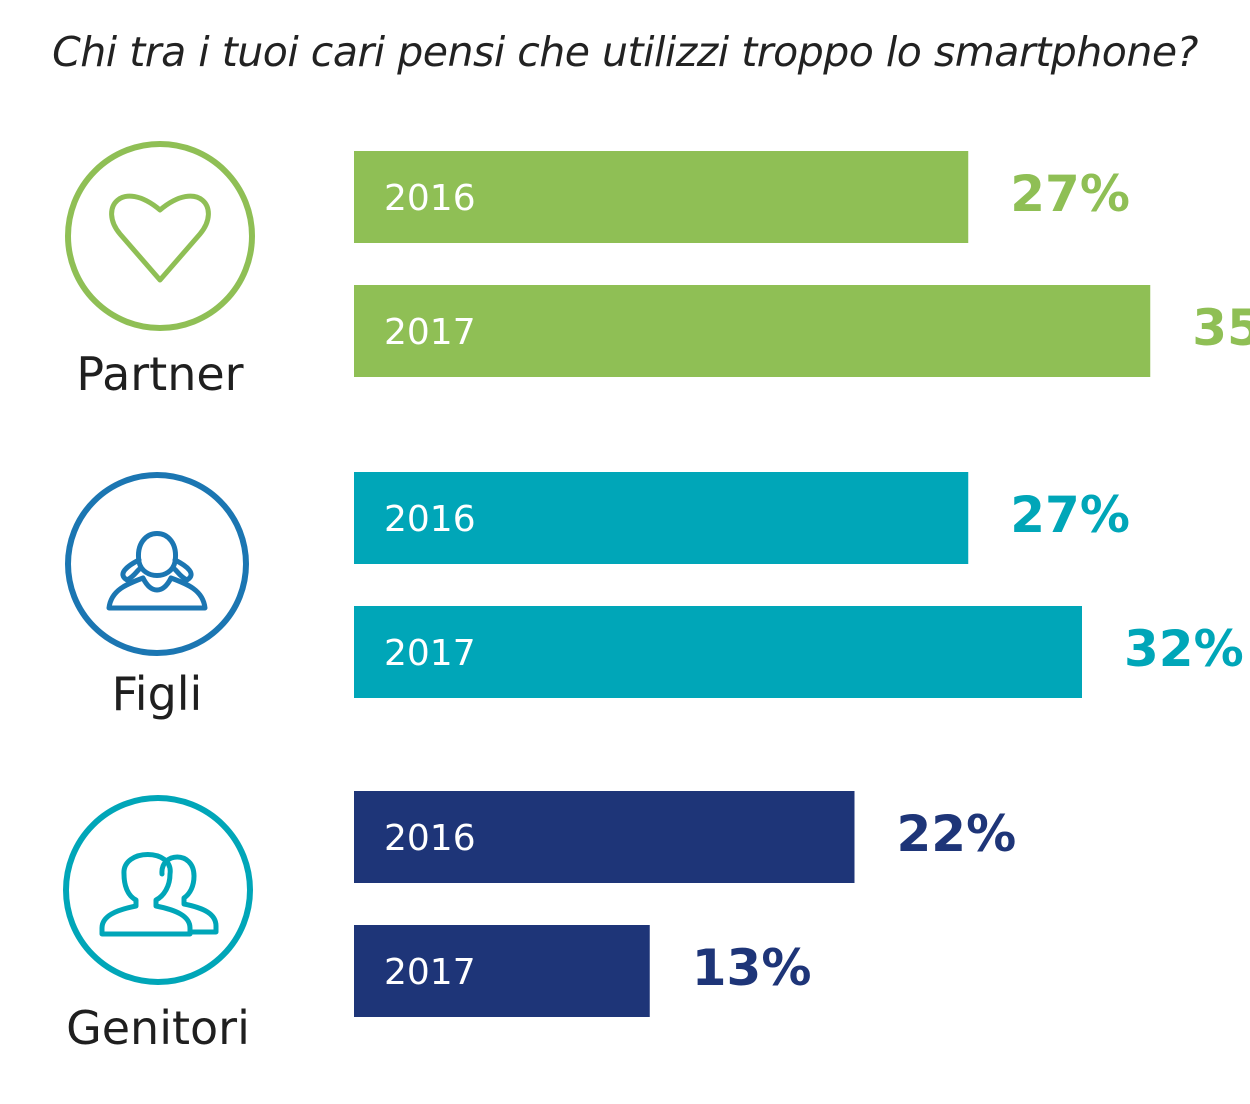 Image resolution: width=1250 pixels, height=1104 pixels. What do you see at coordinates (159, 374) in the screenshot?
I see `group-label: Partner` at bounding box center [159, 374].